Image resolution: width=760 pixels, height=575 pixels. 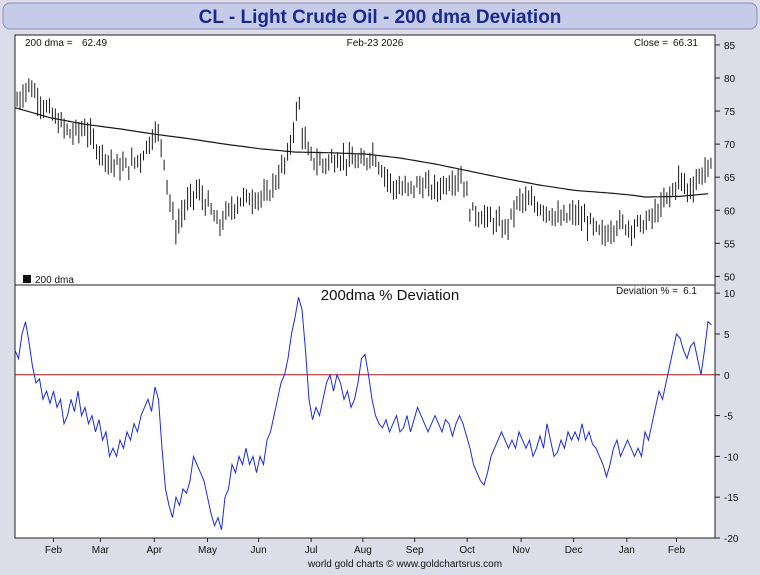 What do you see at coordinates (521, 550) in the screenshot?
I see `x-tick-label: Nov` at bounding box center [521, 550].